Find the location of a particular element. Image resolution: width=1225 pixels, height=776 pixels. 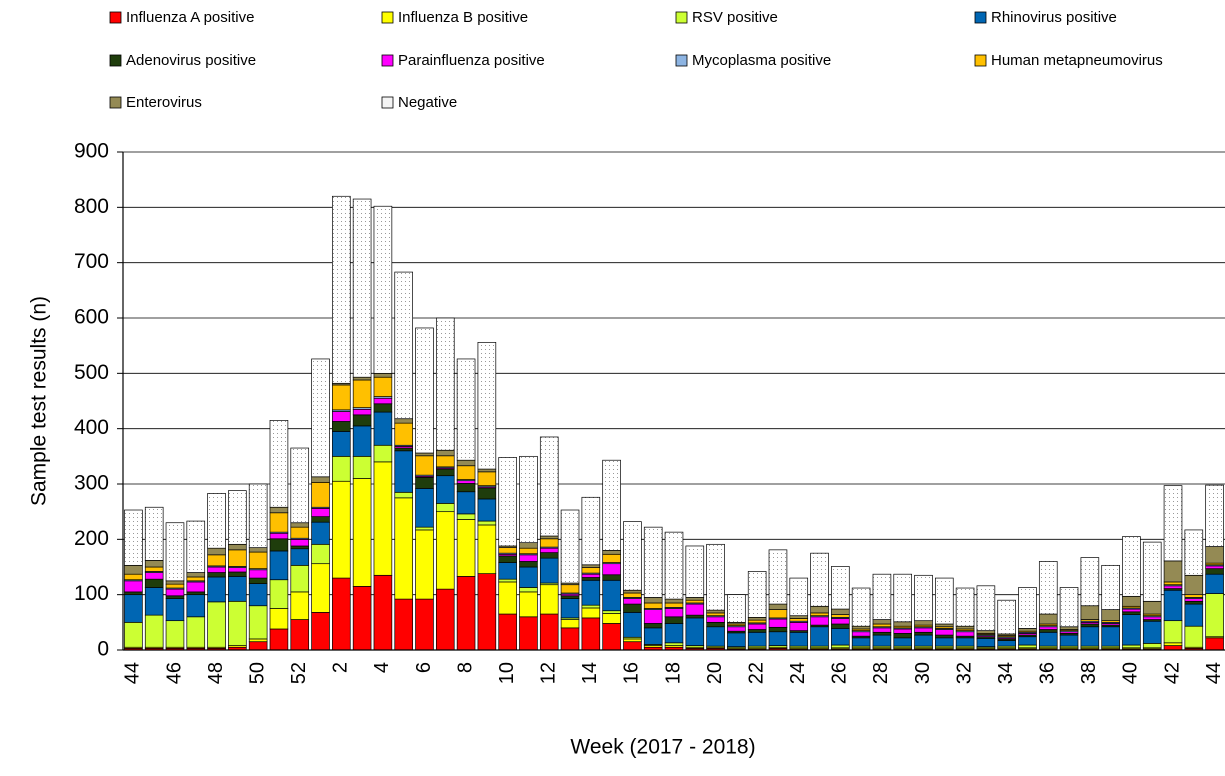

y-tick-label: 500 is located at coordinates (91, 372).